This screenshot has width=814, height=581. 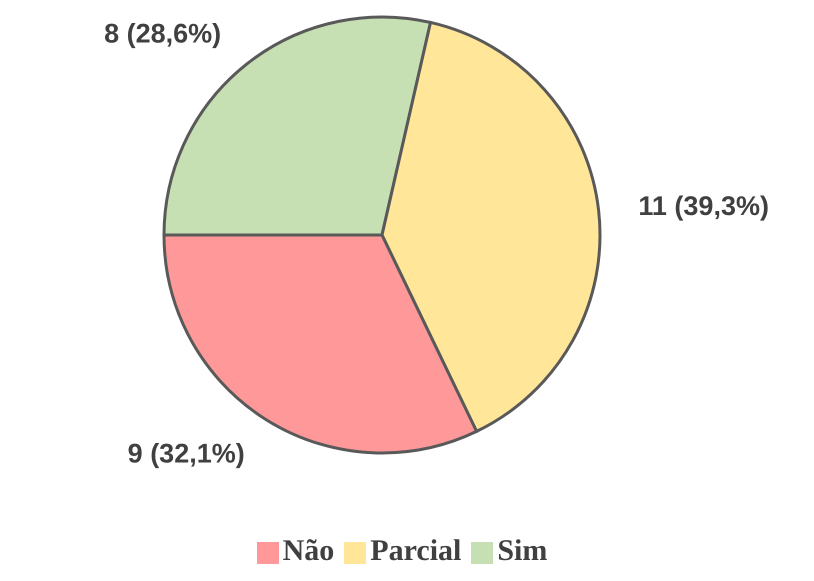 I want to click on legend-label: Sim, so click(x=522, y=550).